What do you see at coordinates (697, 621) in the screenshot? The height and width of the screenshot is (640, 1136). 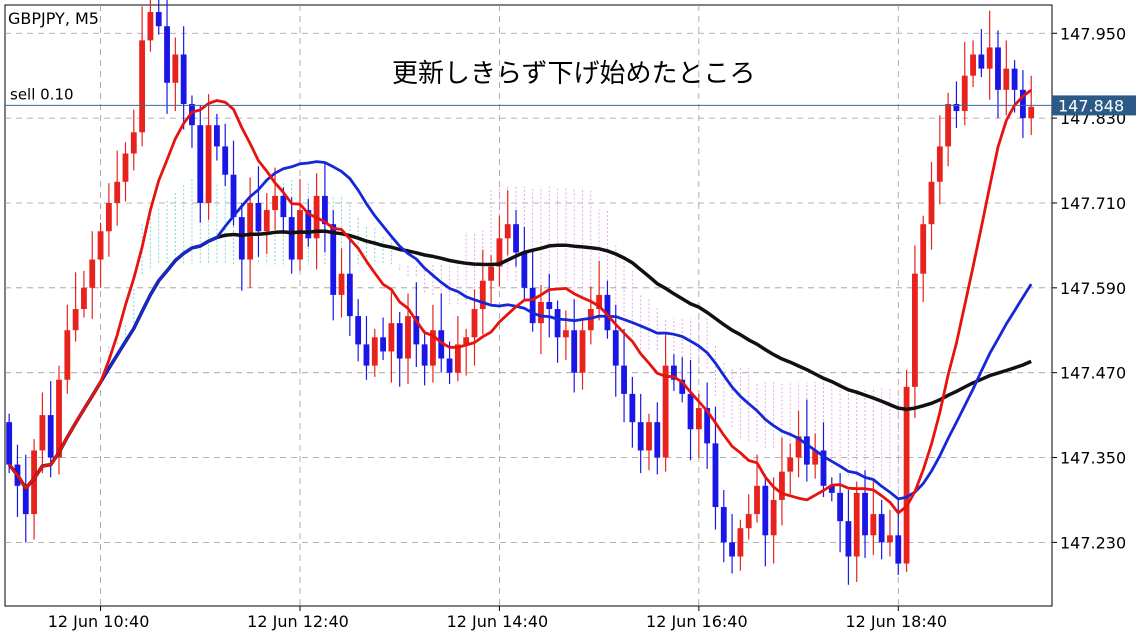 I see `x-tick-label: 12 Jun 16:40` at bounding box center [697, 621].